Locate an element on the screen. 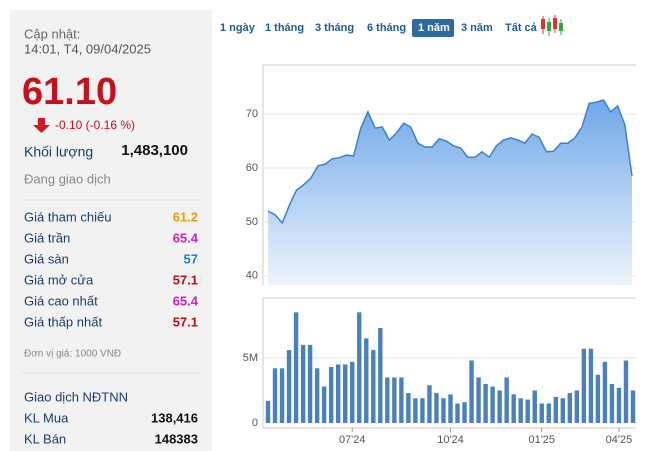 This screenshot has height=451, width=645. tab-selected-bg is located at coordinates (433, 28).